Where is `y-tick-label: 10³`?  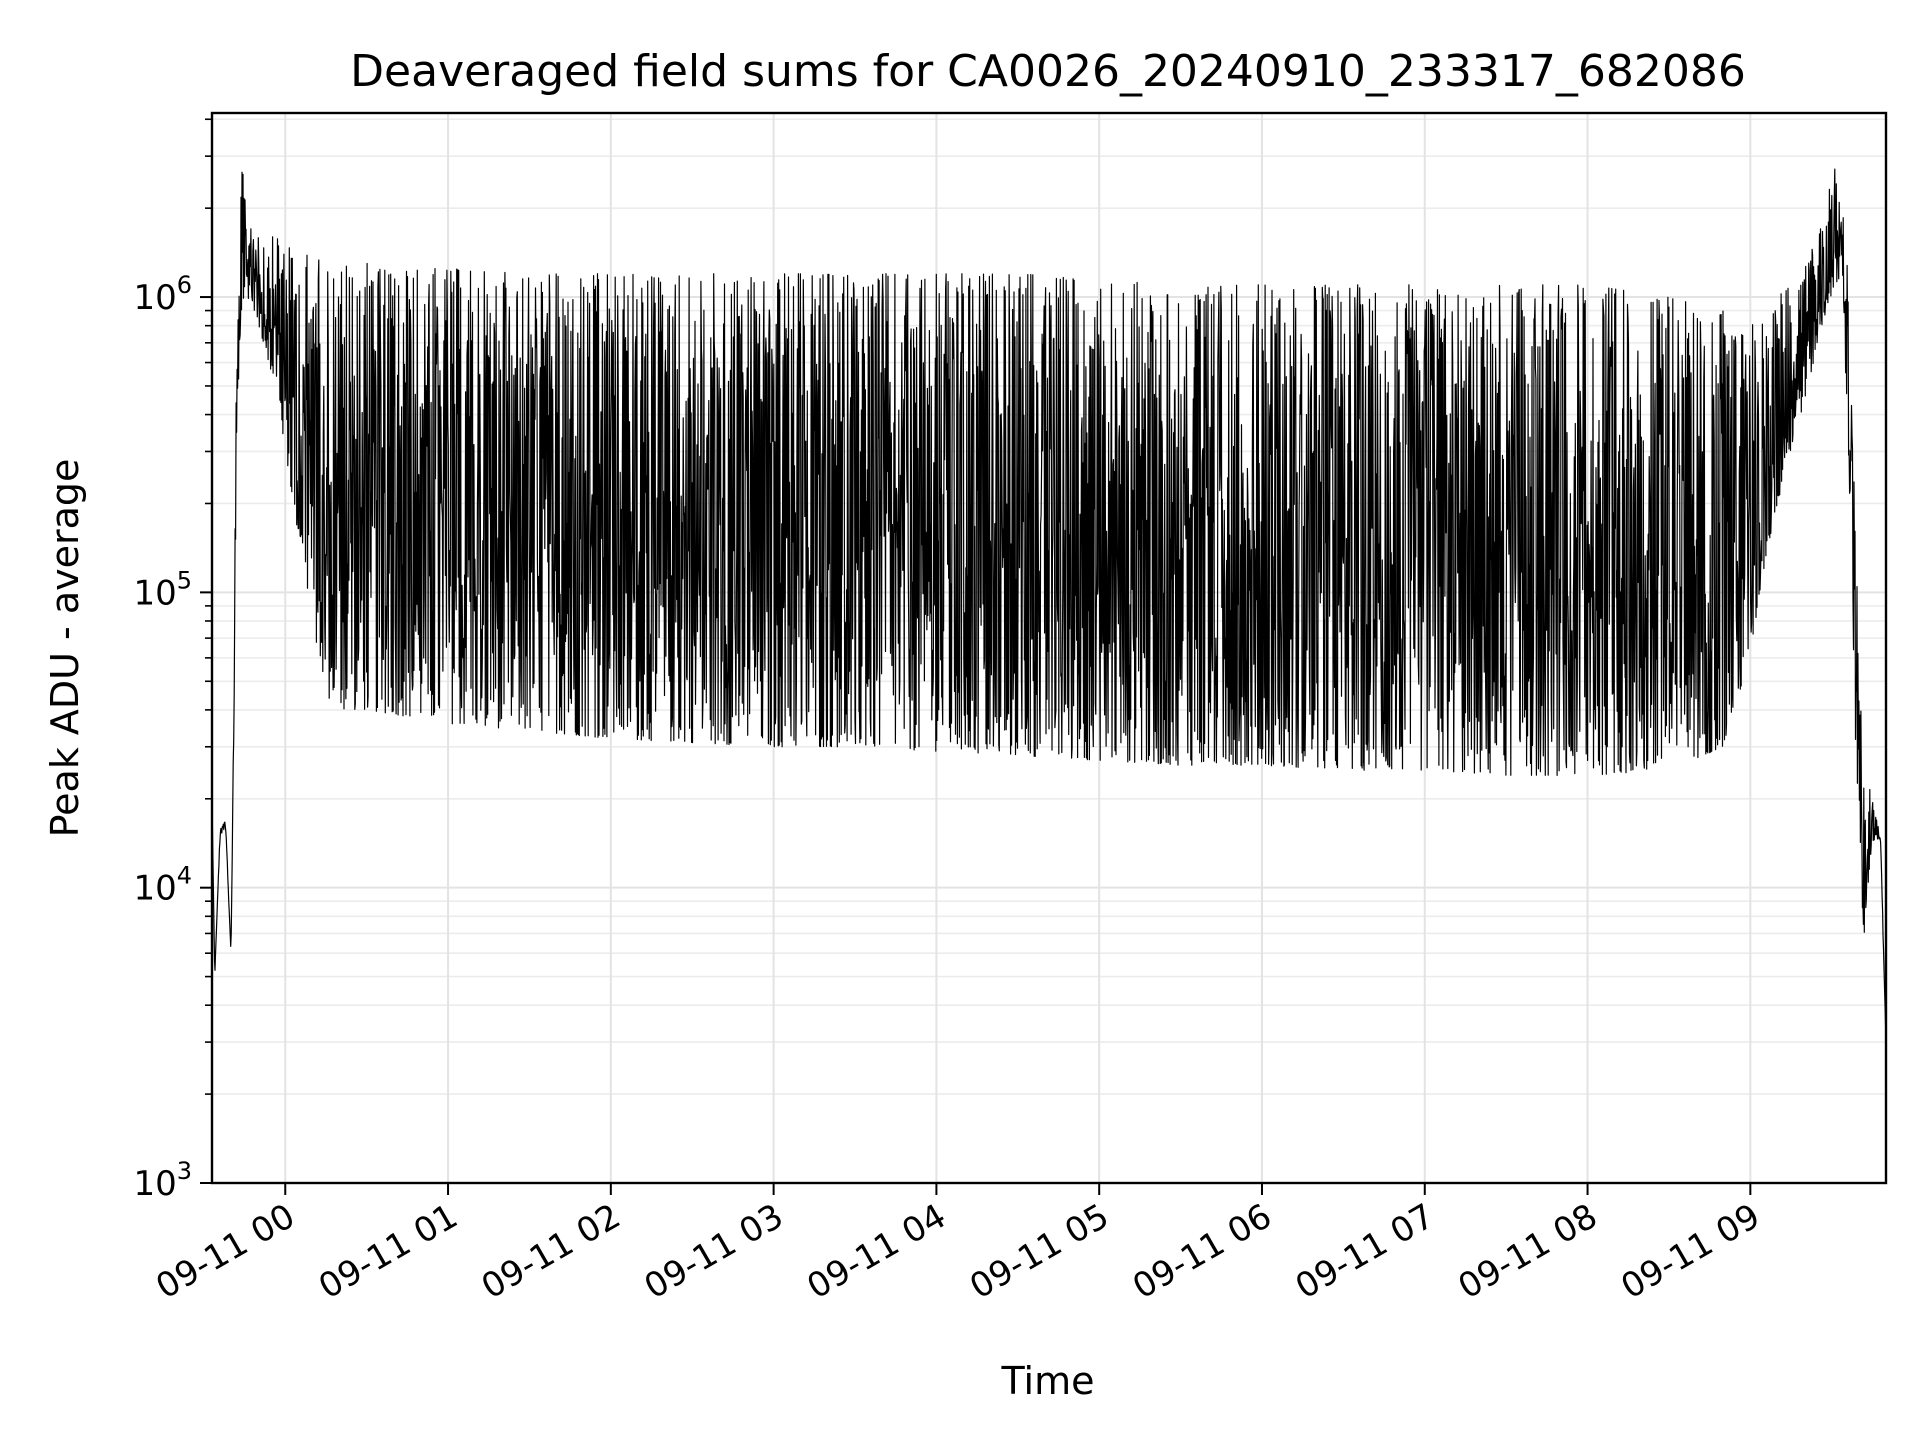
y-tick-label: 10³ is located at coordinates (162, 1180).